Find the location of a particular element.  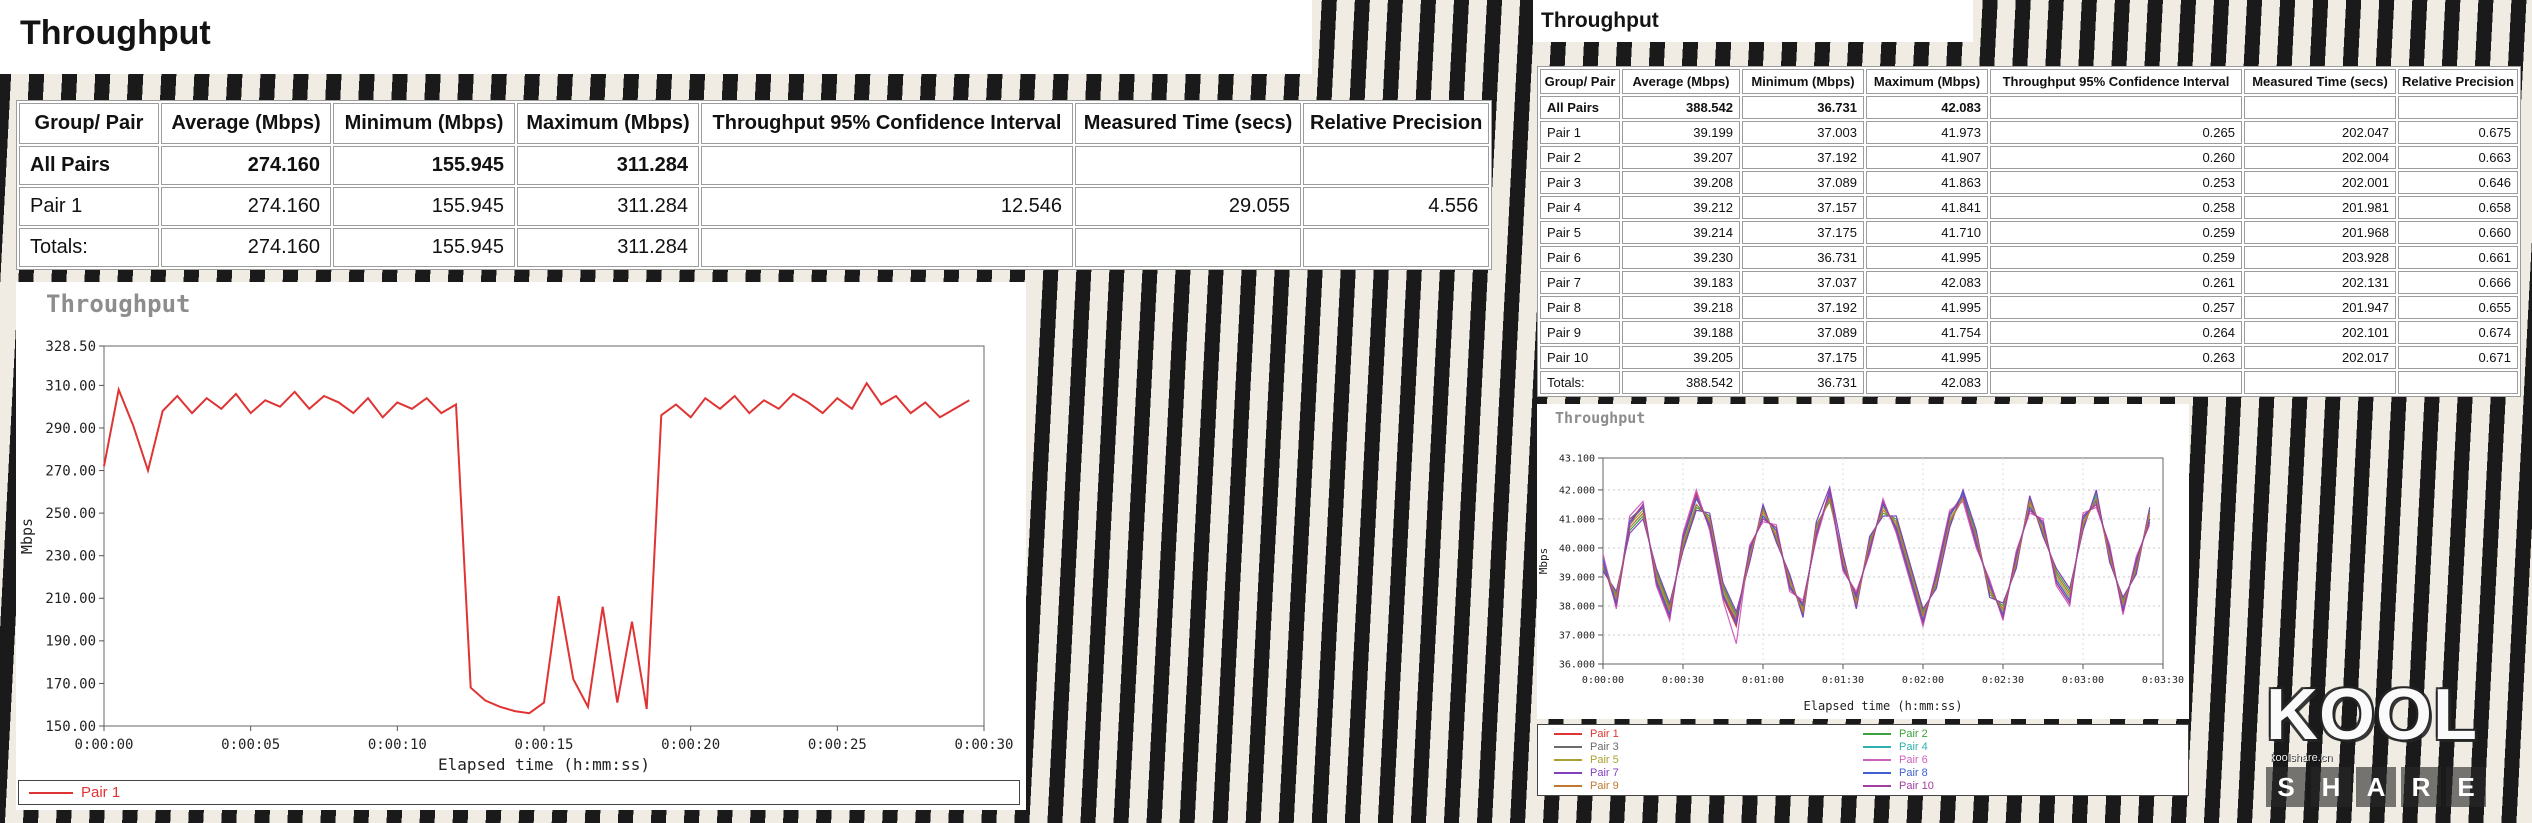

value-cell: 0.264 is located at coordinates (2116, 332).